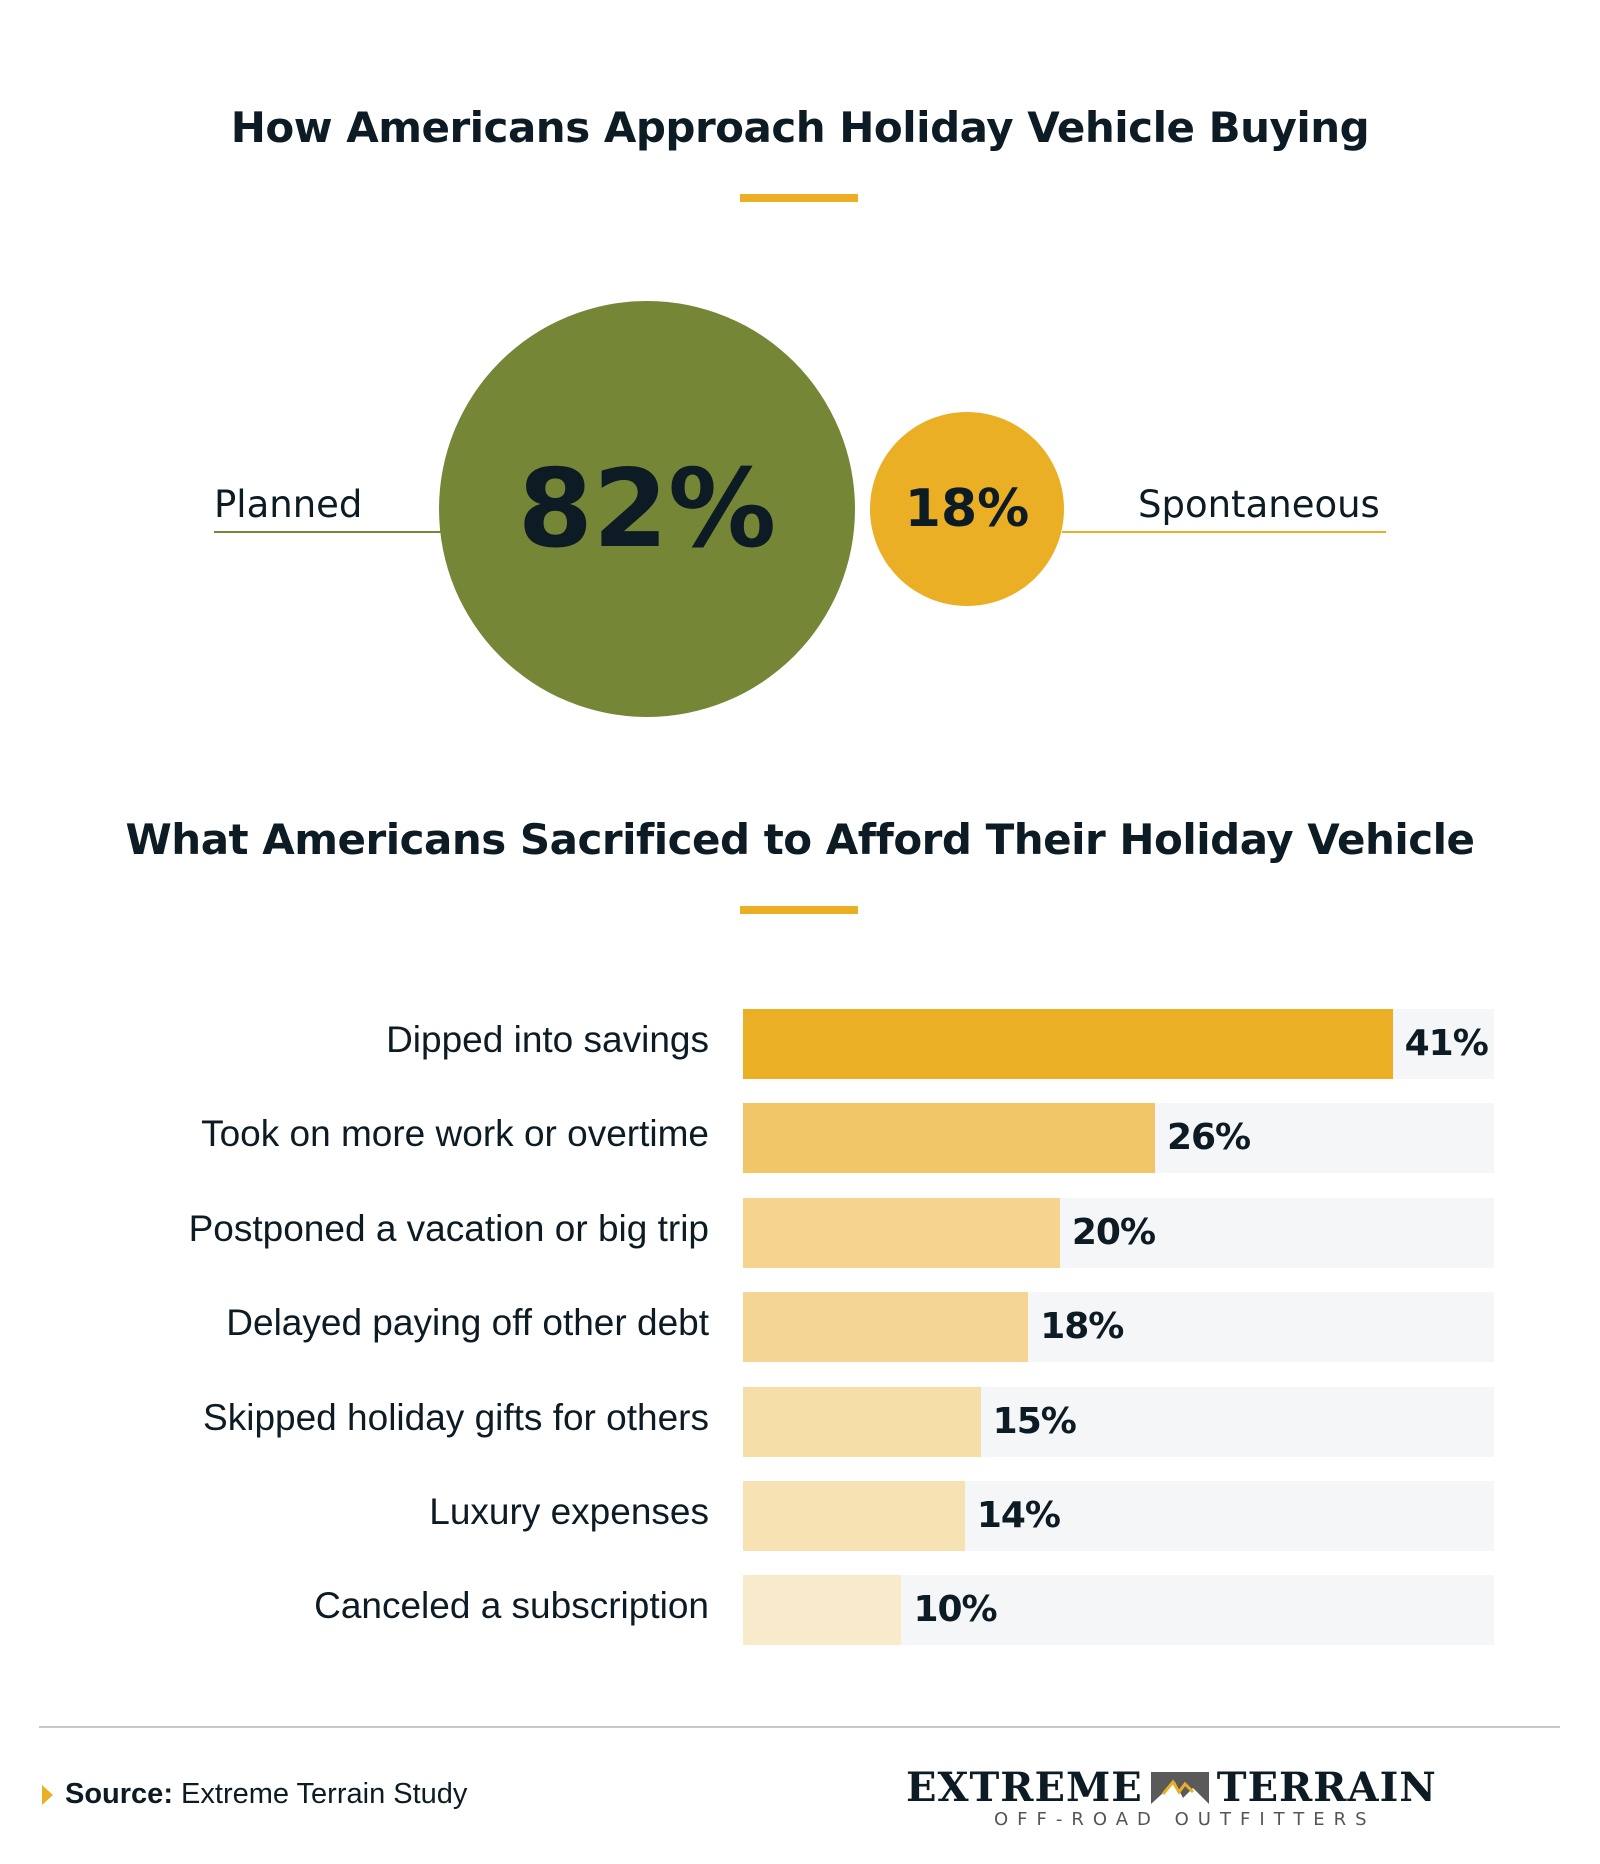 Image resolution: width=1600 pixels, height=1864 pixels. I want to click on leader-line-spontaneous, so click(1224, 532).